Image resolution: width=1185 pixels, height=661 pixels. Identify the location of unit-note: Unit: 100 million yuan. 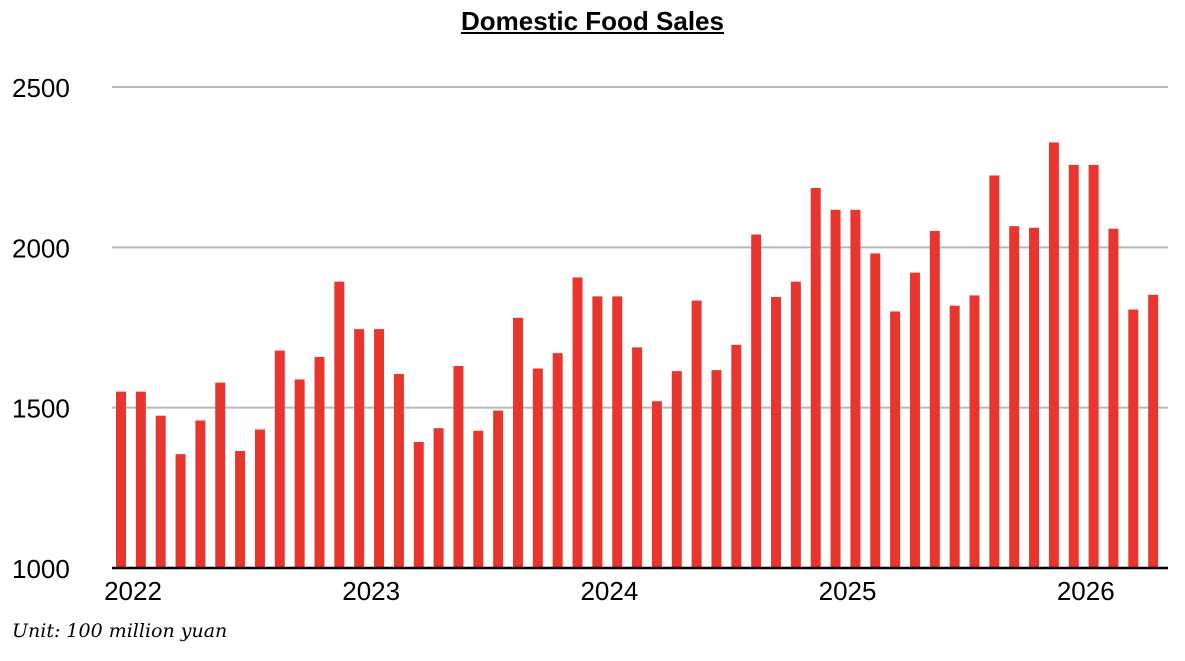
(120, 631).